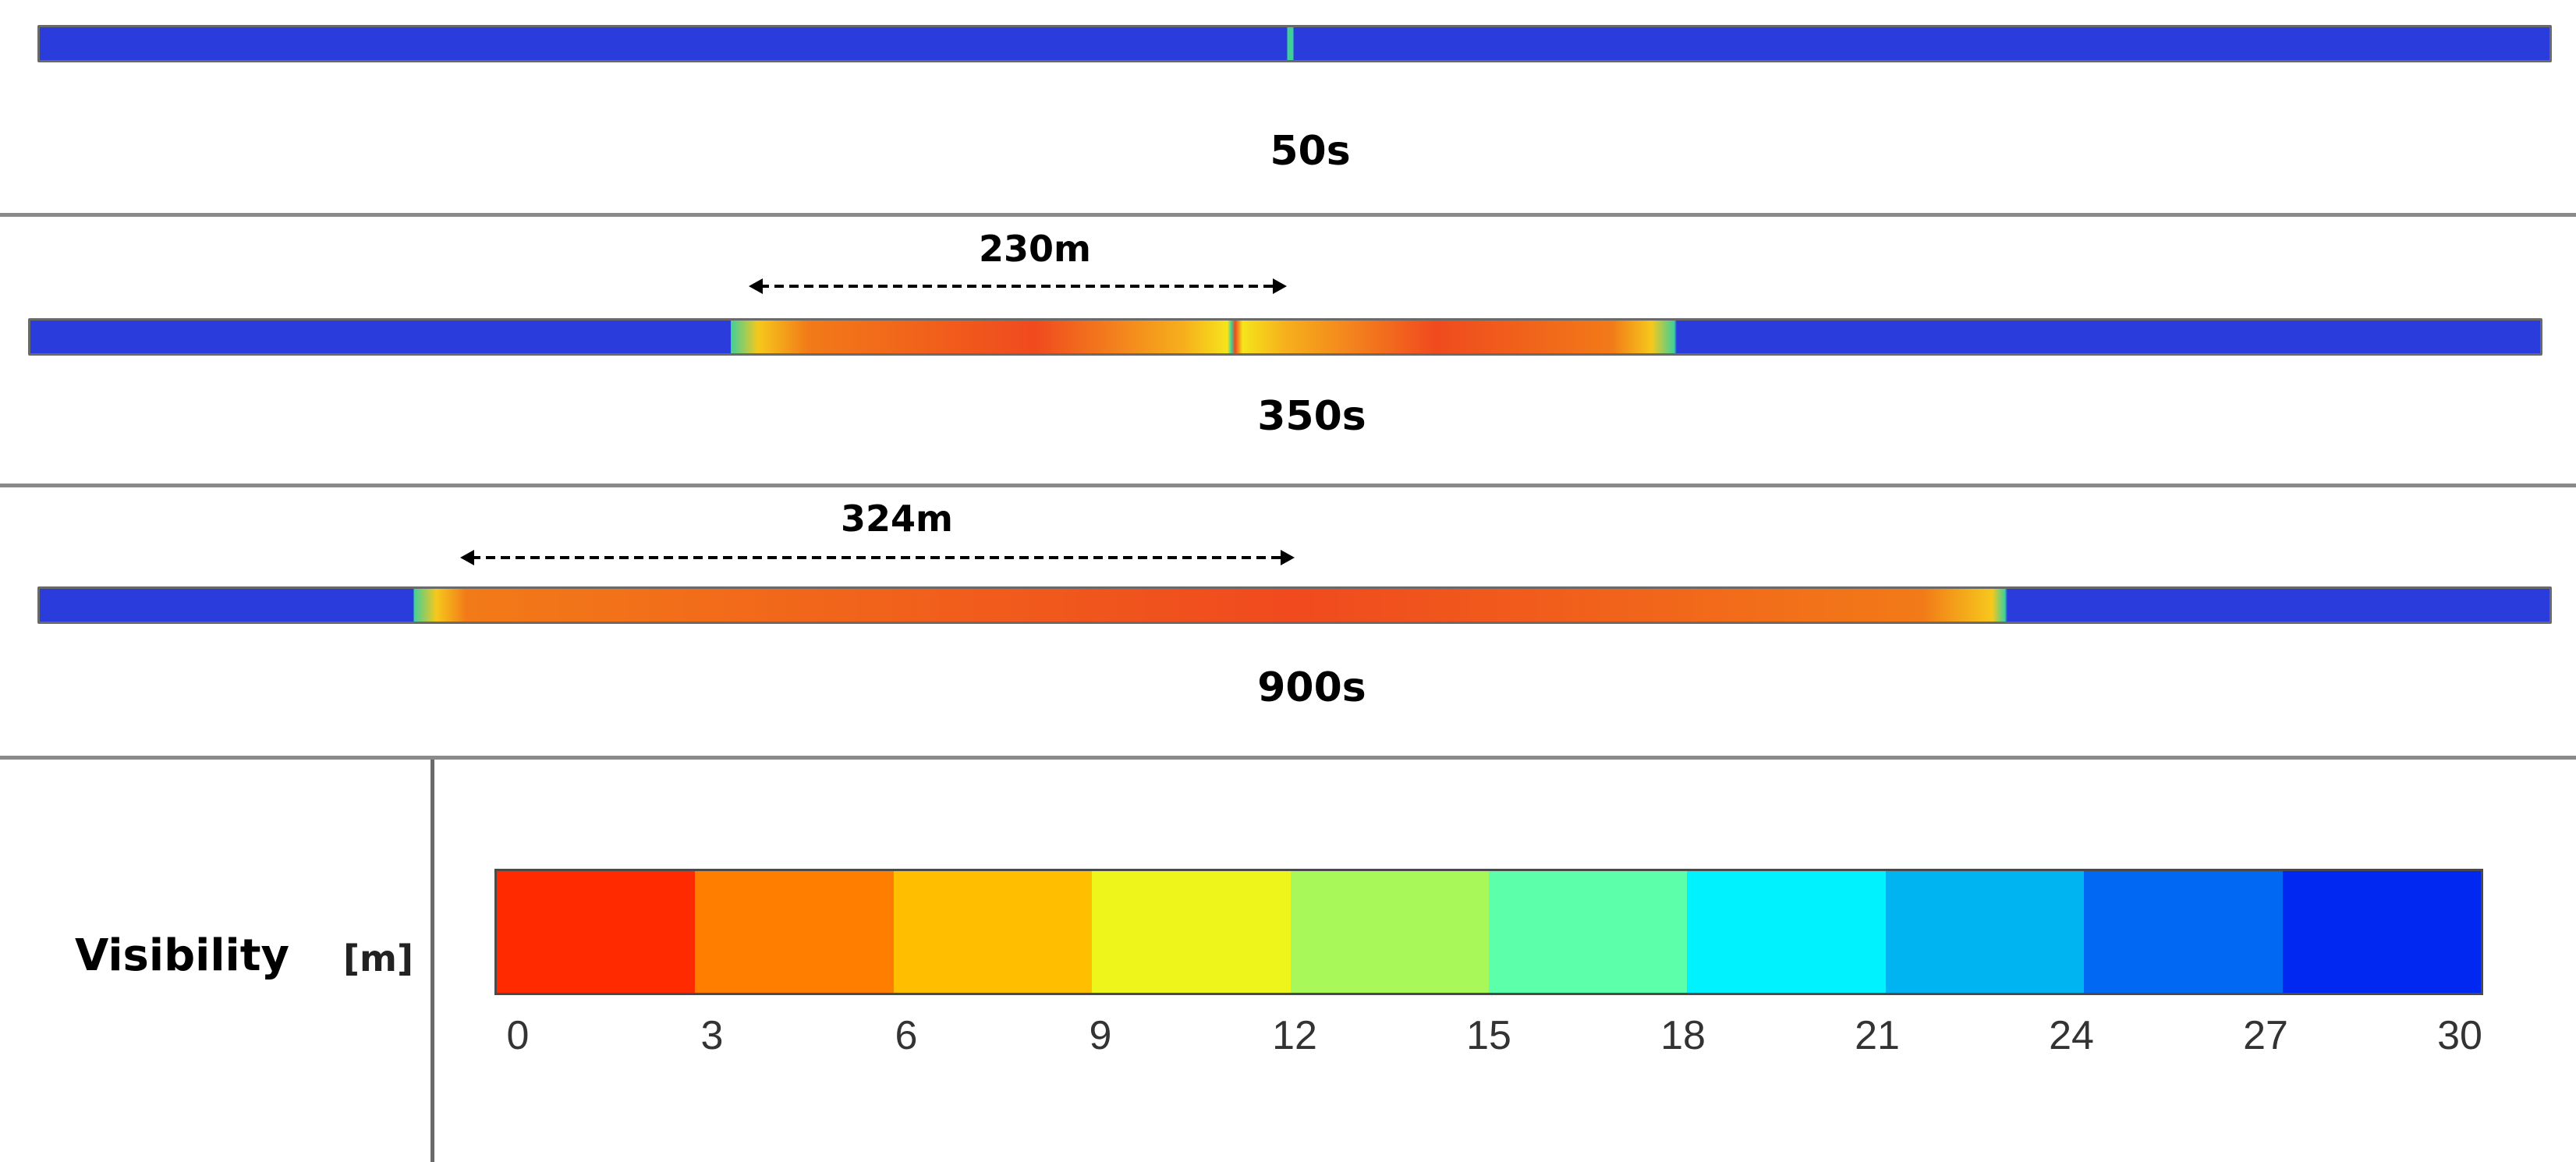  What do you see at coordinates (1310, 151) in the screenshot?
I see `time-label-50s: 50s` at bounding box center [1310, 151].